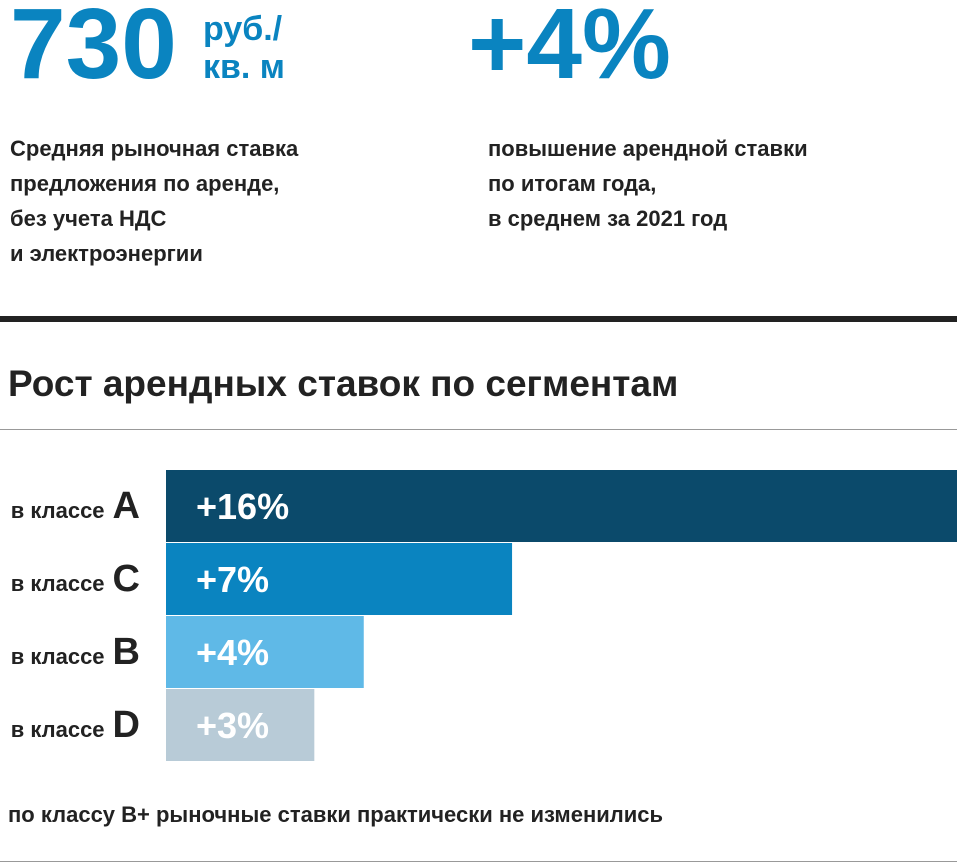  I want to click on category-letter: A, so click(126, 506).